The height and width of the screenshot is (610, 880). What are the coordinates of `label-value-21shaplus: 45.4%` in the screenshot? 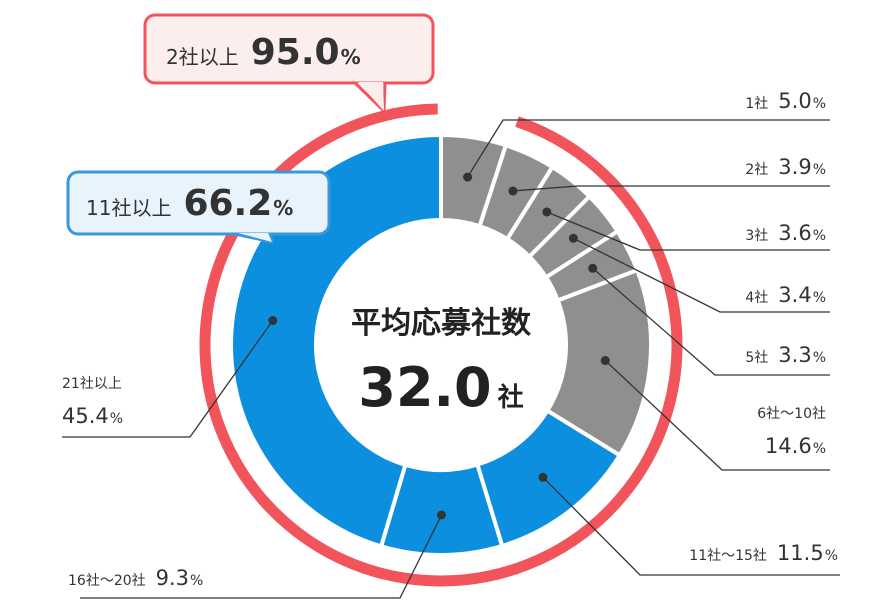 It's located at (92, 416).